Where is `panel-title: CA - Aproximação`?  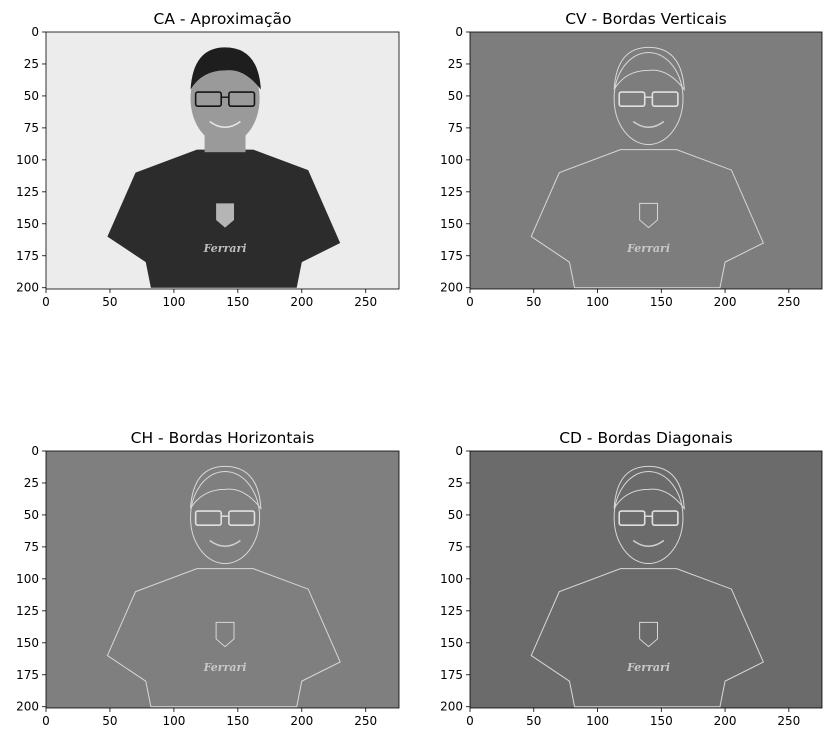 panel-title: CA - Aproximação is located at coordinates (223, 19).